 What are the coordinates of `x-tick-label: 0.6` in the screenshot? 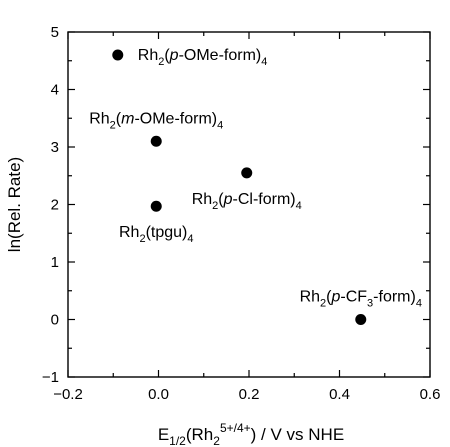 It's located at (430, 394).